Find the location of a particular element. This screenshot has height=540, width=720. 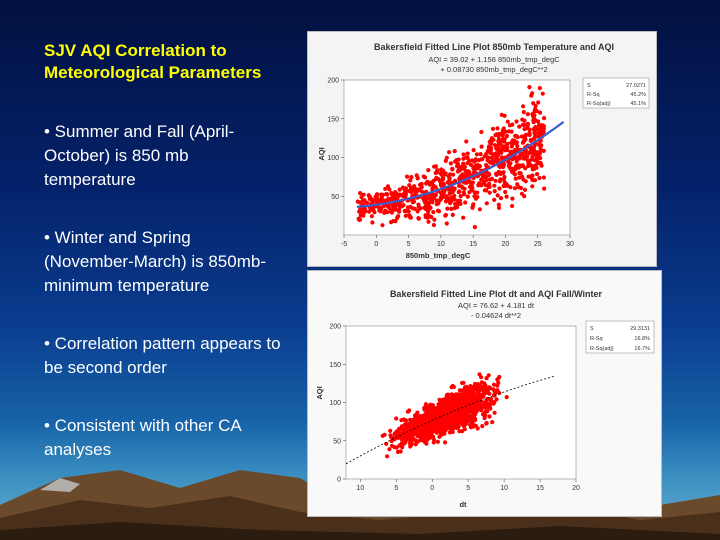

stat-value: 45.2% is located at coordinates (638, 95).